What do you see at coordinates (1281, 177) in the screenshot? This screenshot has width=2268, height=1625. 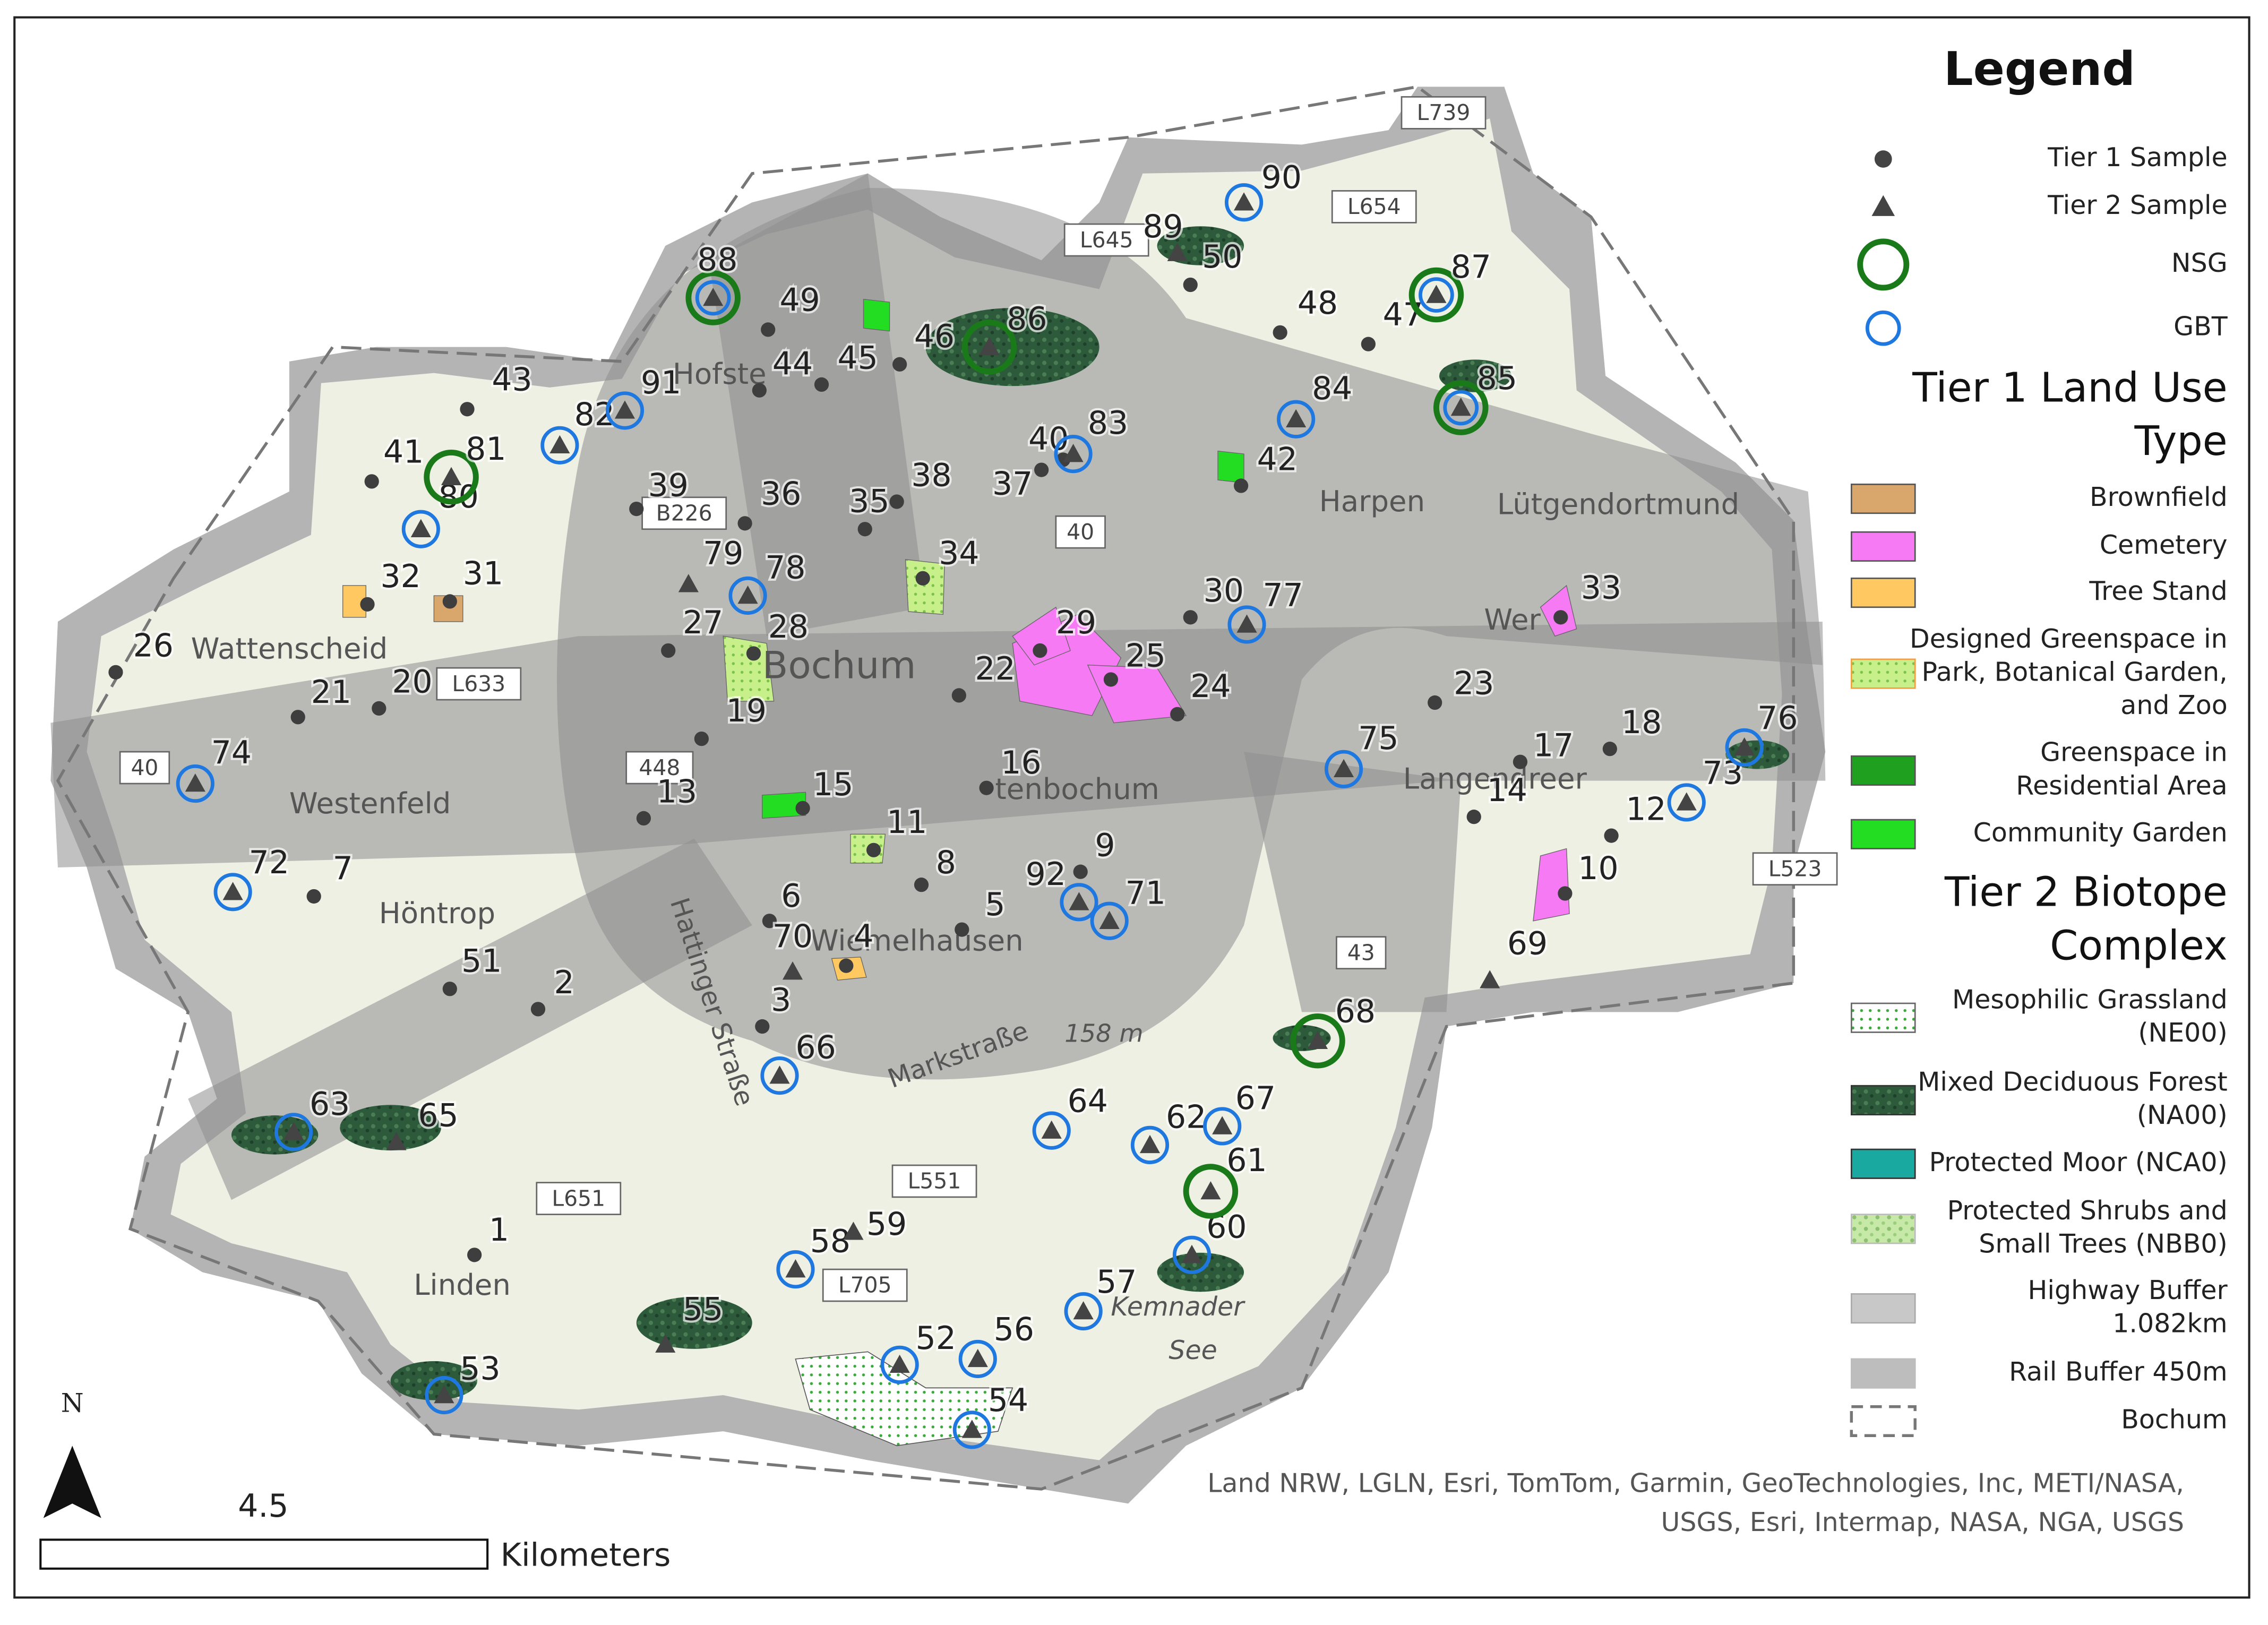 I see `sample-label: 90` at bounding box center [1281, 177].